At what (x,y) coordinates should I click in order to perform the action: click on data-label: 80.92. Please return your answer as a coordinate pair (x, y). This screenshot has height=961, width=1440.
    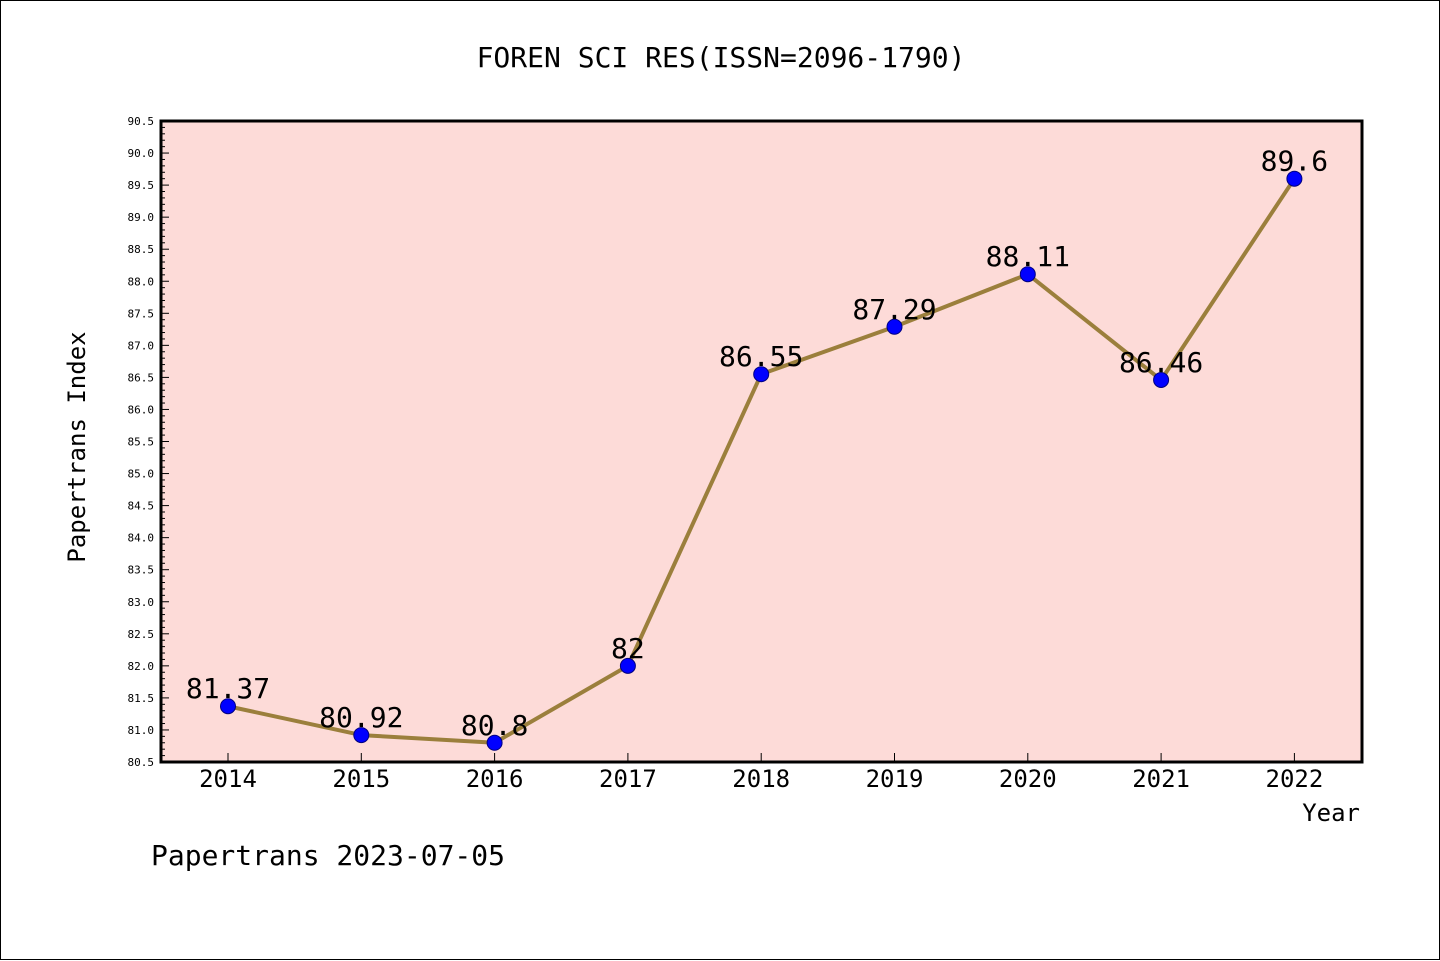
    Looking at the image, I should click on (361, 717).